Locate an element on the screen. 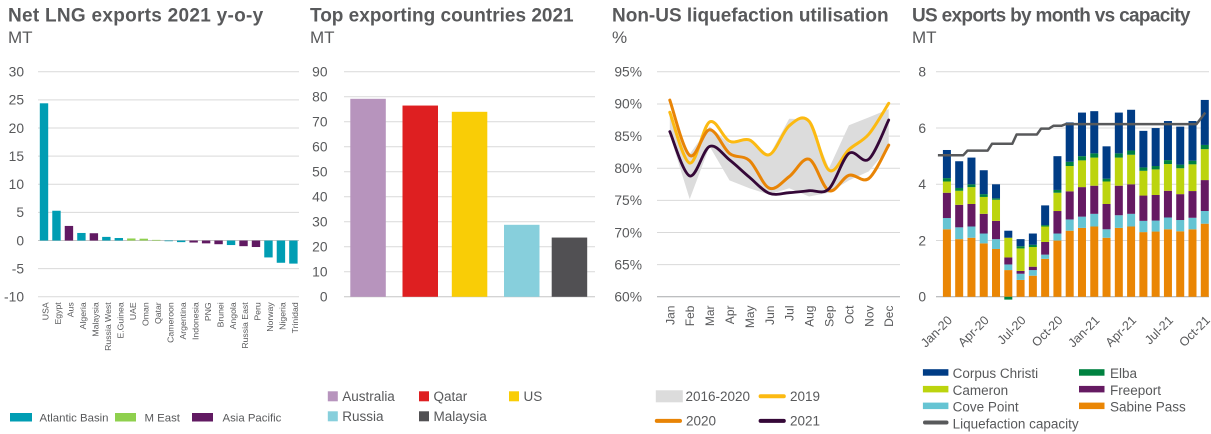 This screenshot has height=434, width=1211. svg-text: Freeport is located at coordinates (1135, 390).